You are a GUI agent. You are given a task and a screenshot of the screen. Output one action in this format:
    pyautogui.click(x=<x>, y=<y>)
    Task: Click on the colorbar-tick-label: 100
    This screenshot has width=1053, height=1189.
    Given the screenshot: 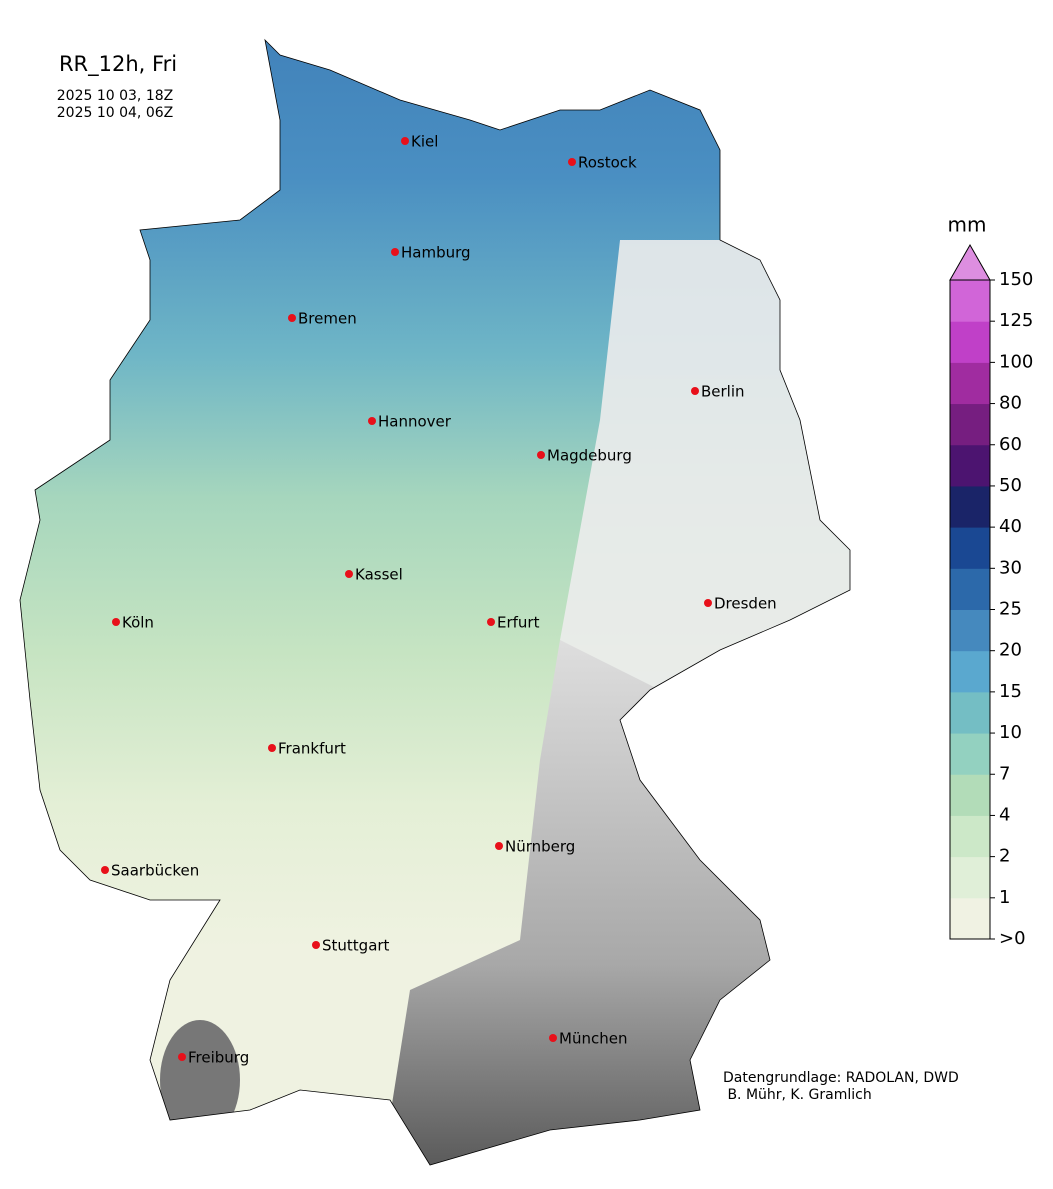 What is the action you would take?
    pyautogui.click(x=1016, y=361)
    